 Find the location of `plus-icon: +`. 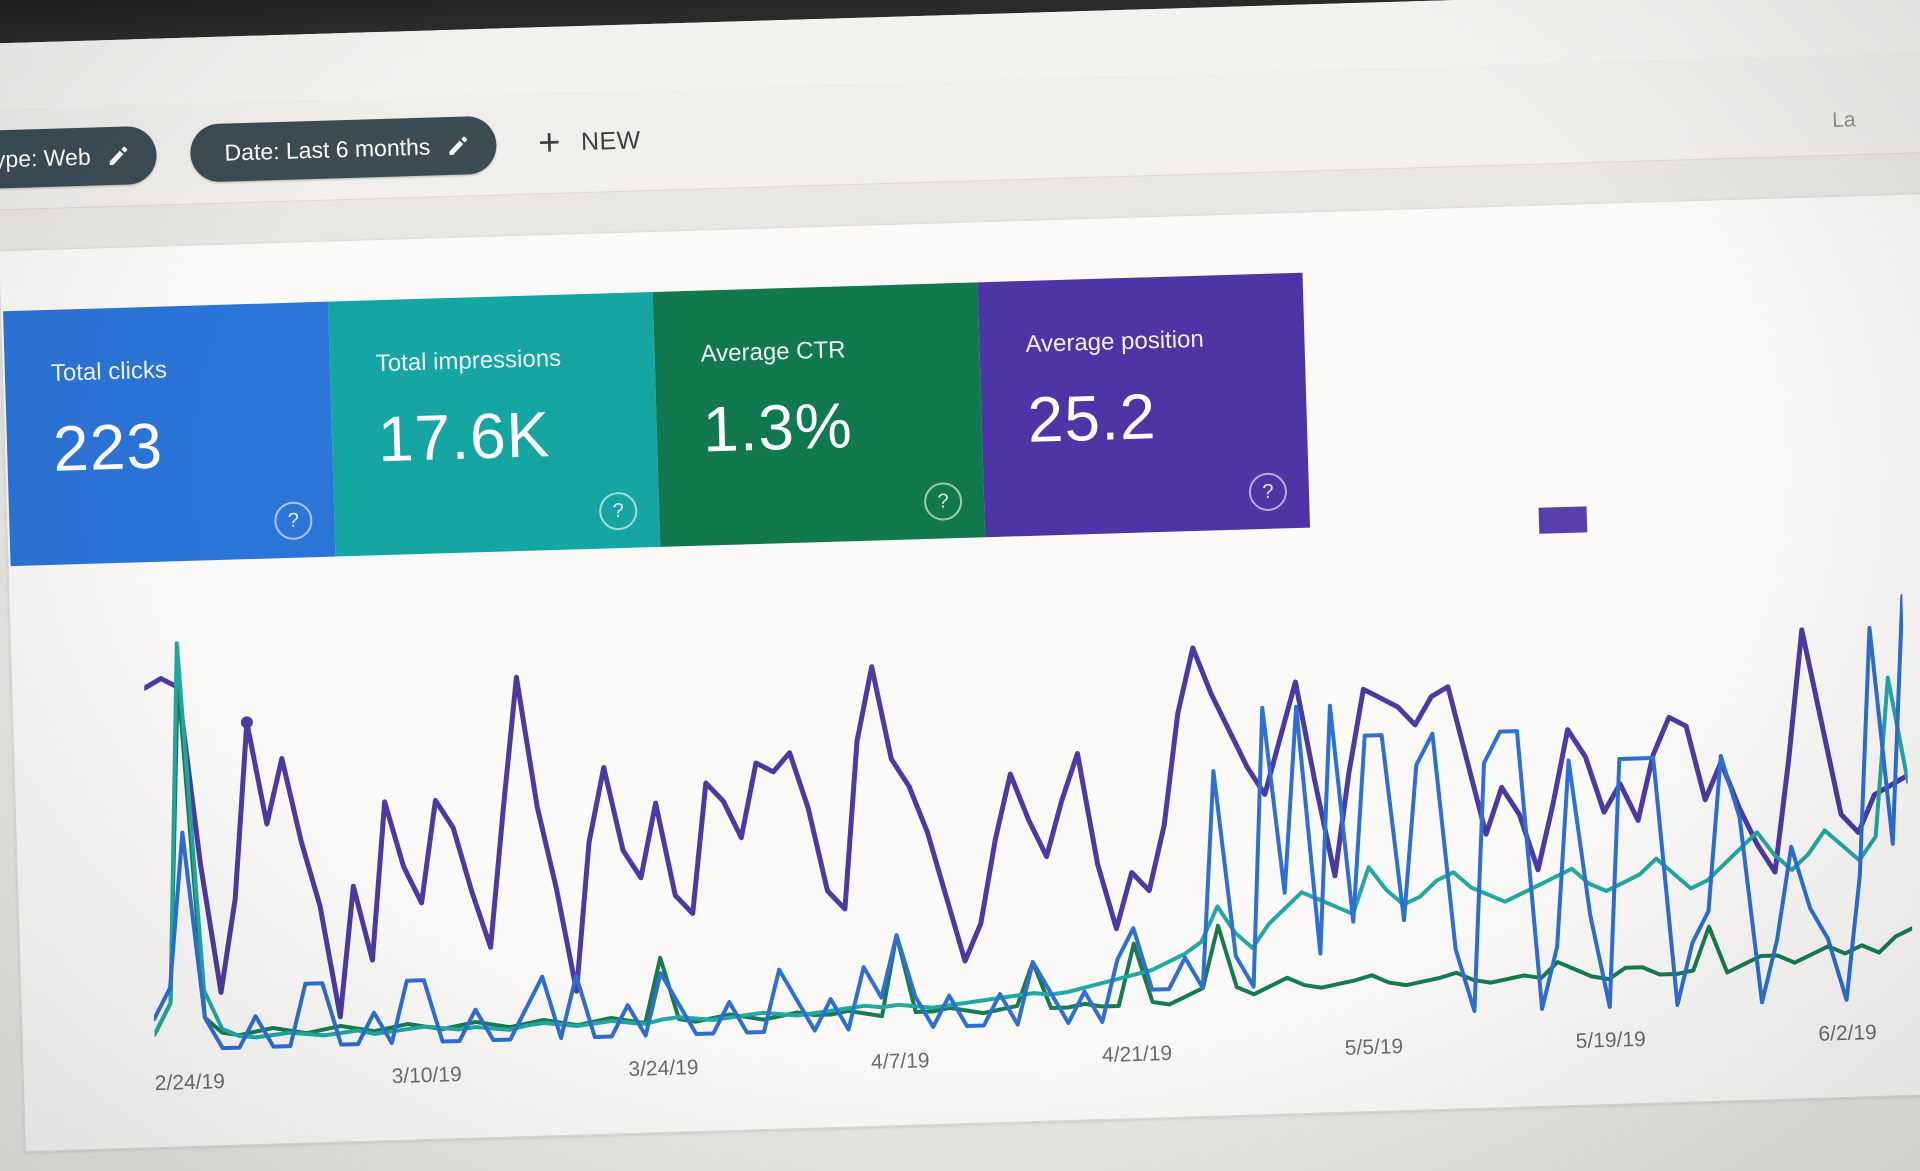

plus-icon: + is located at coordinates (549, 143).